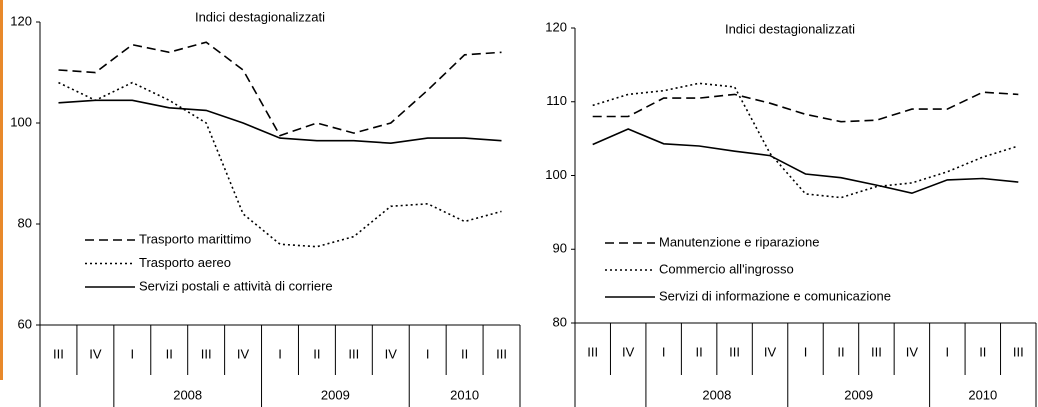 This screenshot has height=407, width=1038. I want to click on legend-label: Trasporto aereo, so click(185, 262).